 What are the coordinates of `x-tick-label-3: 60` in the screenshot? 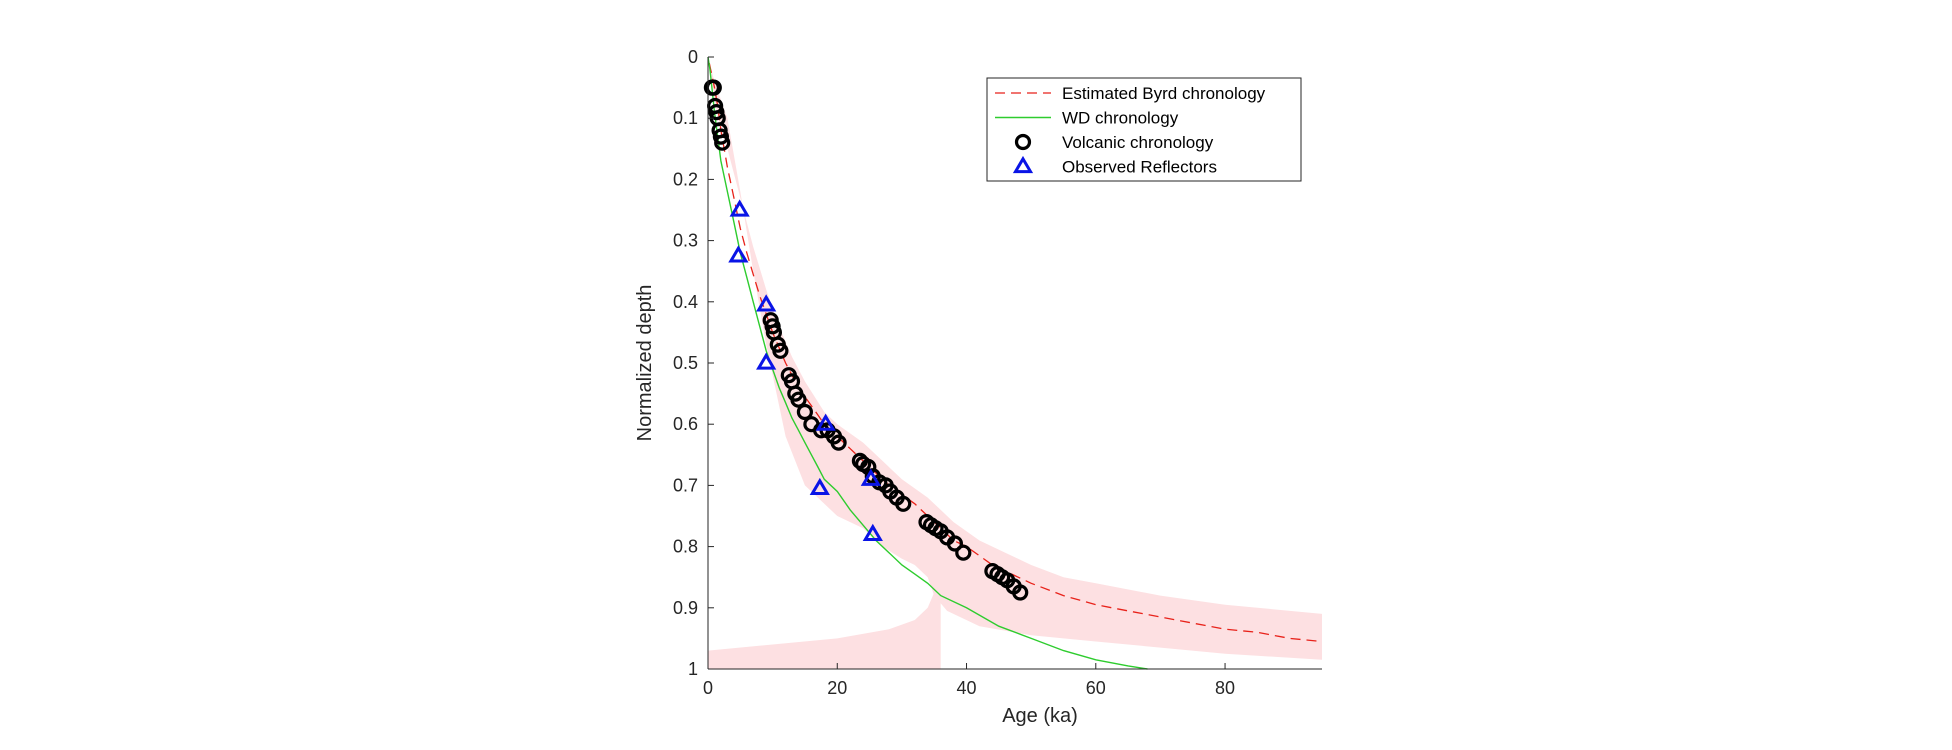 It's located at (1096, 688).